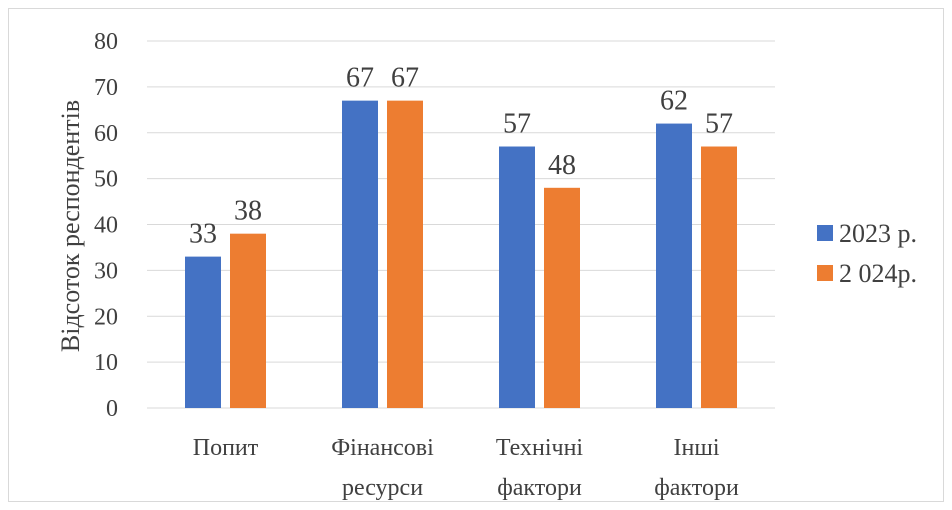 The width and height of the screenshot is (952, 510). What do you see at coordinates (106, 180) in the screenshot?
I see `y-tick-label: 50` at bounding box center [106, 180].